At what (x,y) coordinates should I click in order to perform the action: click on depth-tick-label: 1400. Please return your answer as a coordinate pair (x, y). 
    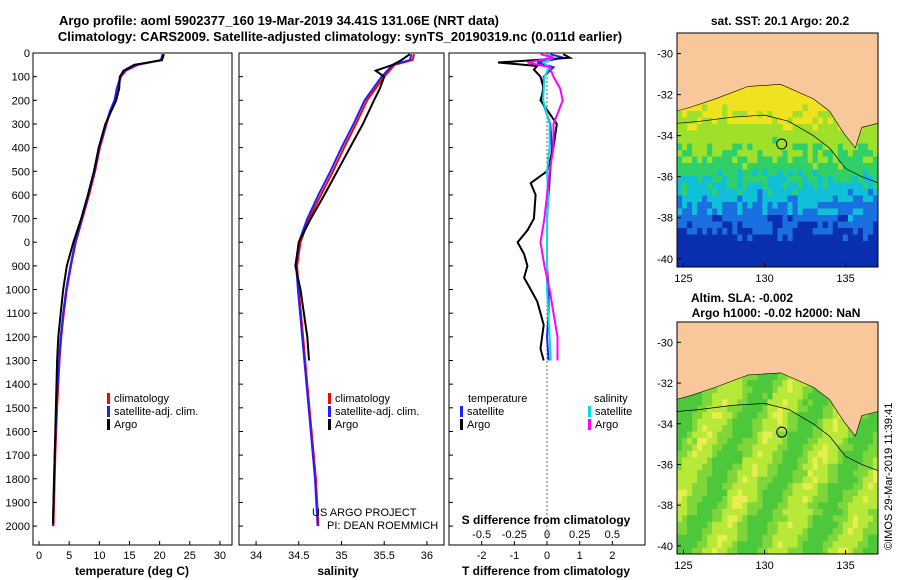
    Looking at the image, I should click on (18, 385).